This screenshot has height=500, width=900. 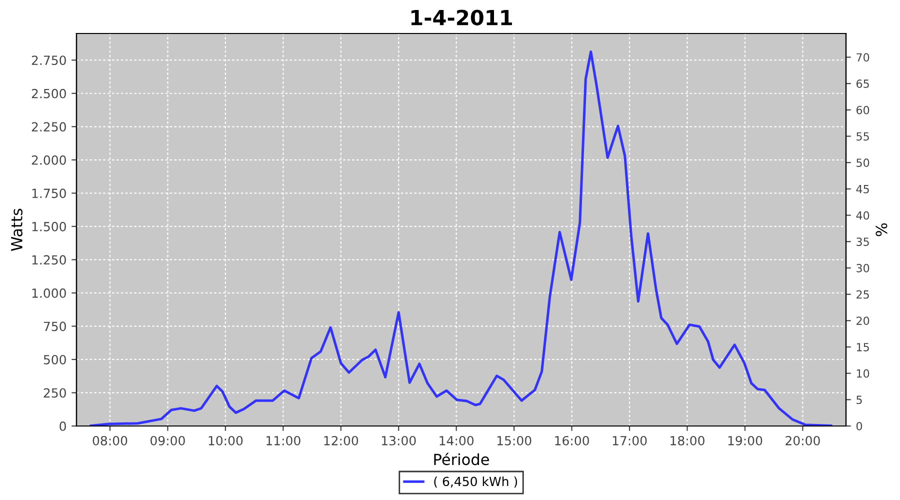 What do you see at coordinates (399, 441) in the screenshot?
I see `x-tick-label: 13:00` at bounding box center [399, 441].